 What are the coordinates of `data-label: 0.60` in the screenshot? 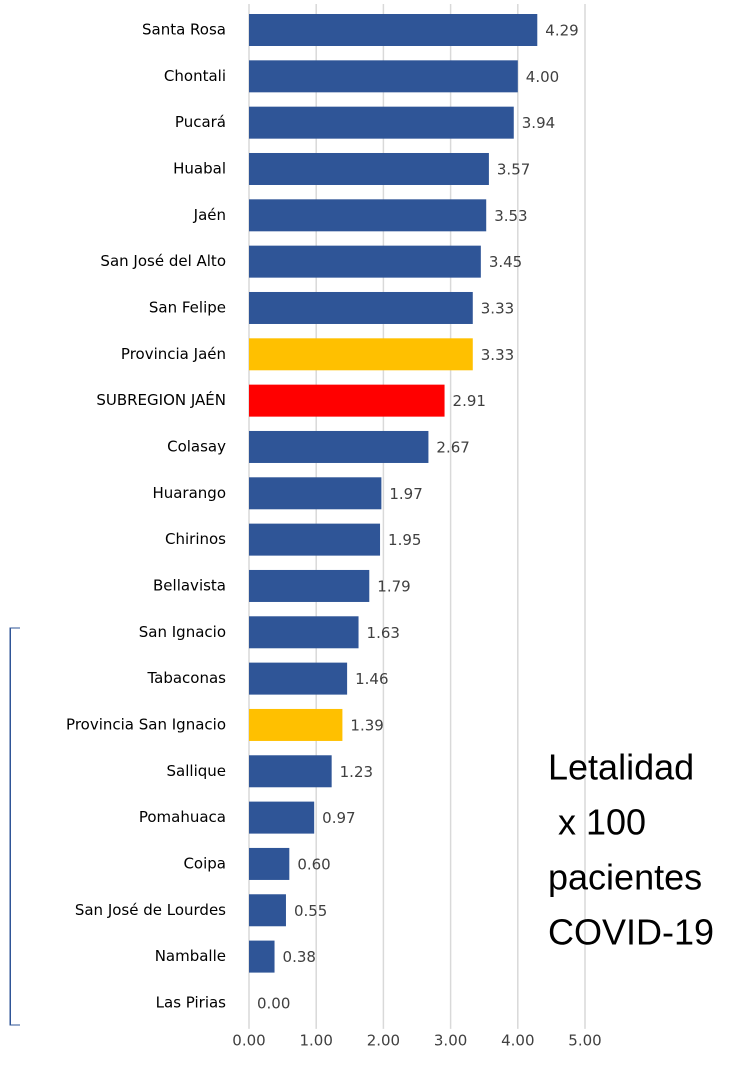 It's located at (313, 864).